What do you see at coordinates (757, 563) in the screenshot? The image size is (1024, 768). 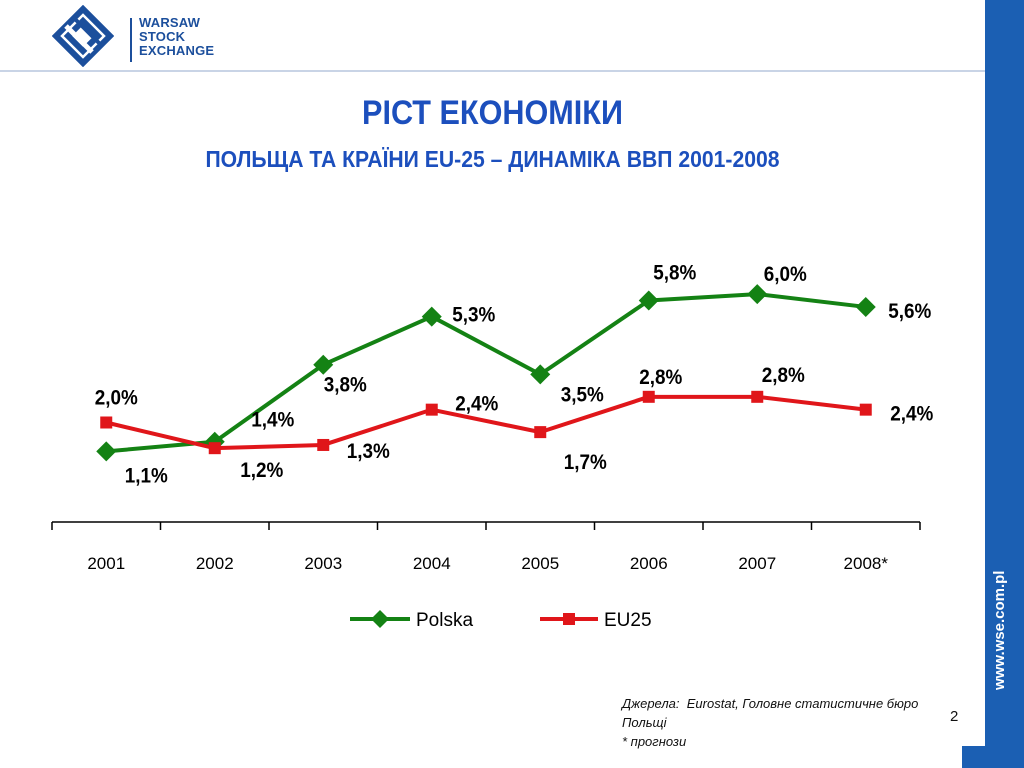 I see `x-tick-label: 2007` at bounding box center [757, 563].